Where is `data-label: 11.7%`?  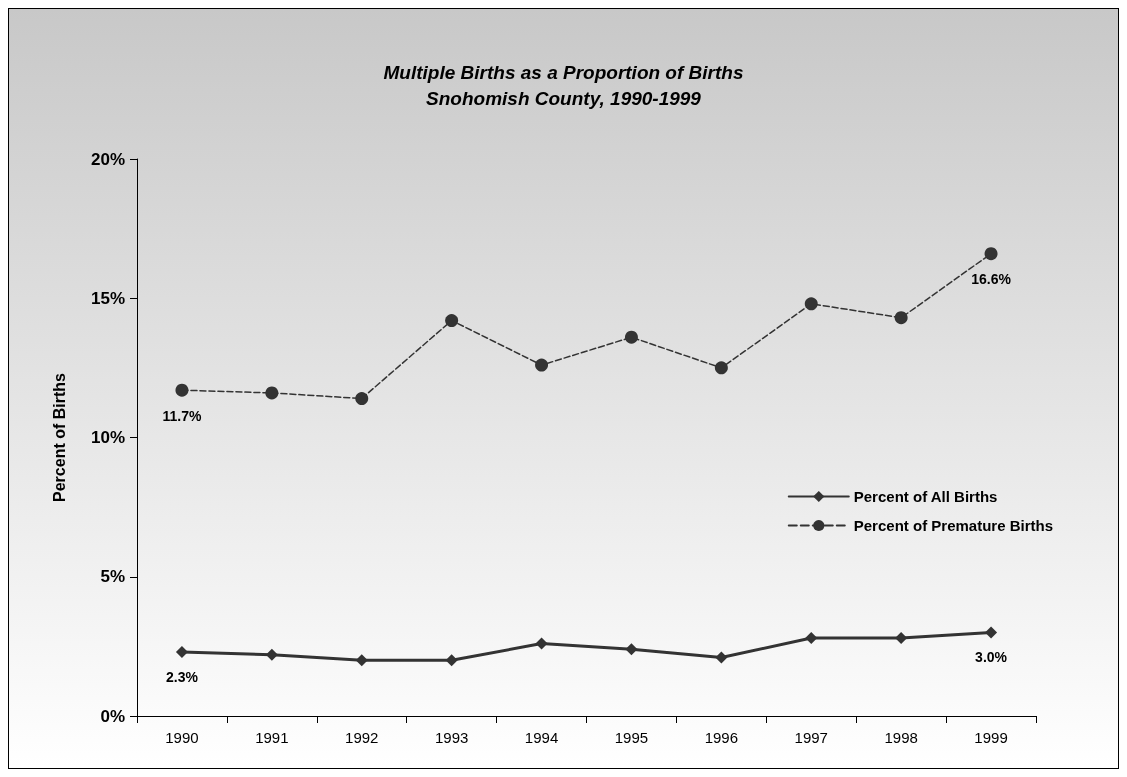 data-label: 11.7% is located at coordinates (182, 415).